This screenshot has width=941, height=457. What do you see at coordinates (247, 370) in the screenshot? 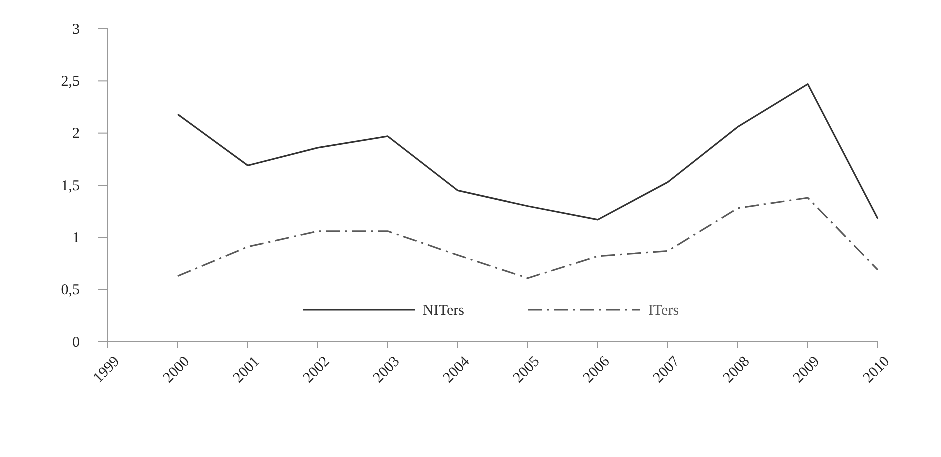
I see `x-tick-label: 2001` at bounding box center [247, 370].